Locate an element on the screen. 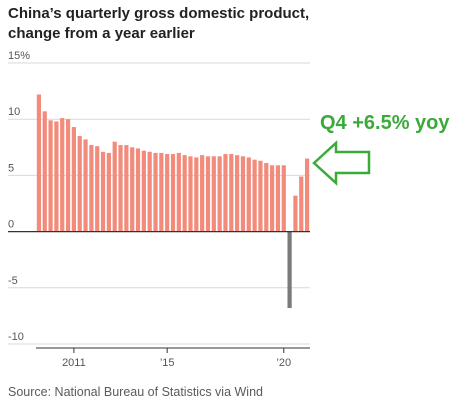 The width and height of the screenshot is (457, 407). y-tick-label: -5 is located at coordinates (13, 281).